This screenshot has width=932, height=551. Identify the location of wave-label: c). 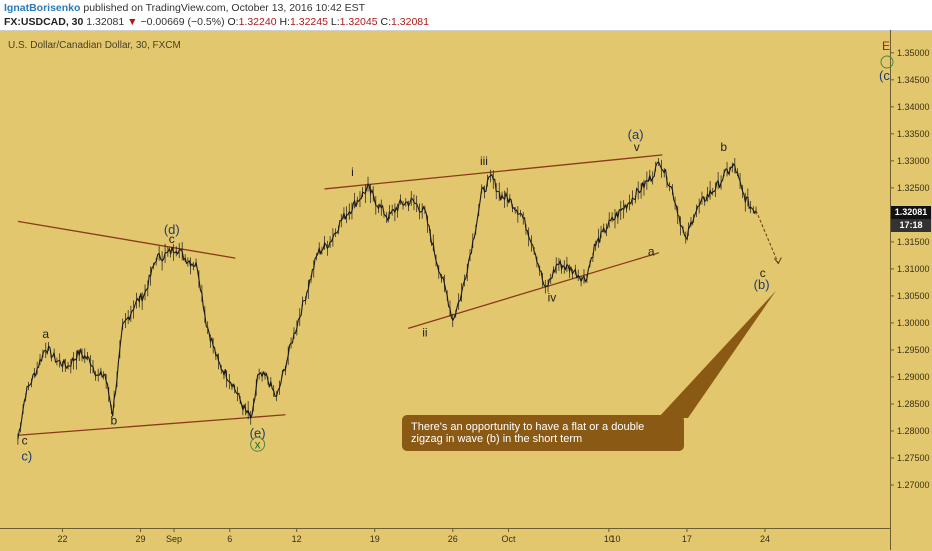
(26, 456).